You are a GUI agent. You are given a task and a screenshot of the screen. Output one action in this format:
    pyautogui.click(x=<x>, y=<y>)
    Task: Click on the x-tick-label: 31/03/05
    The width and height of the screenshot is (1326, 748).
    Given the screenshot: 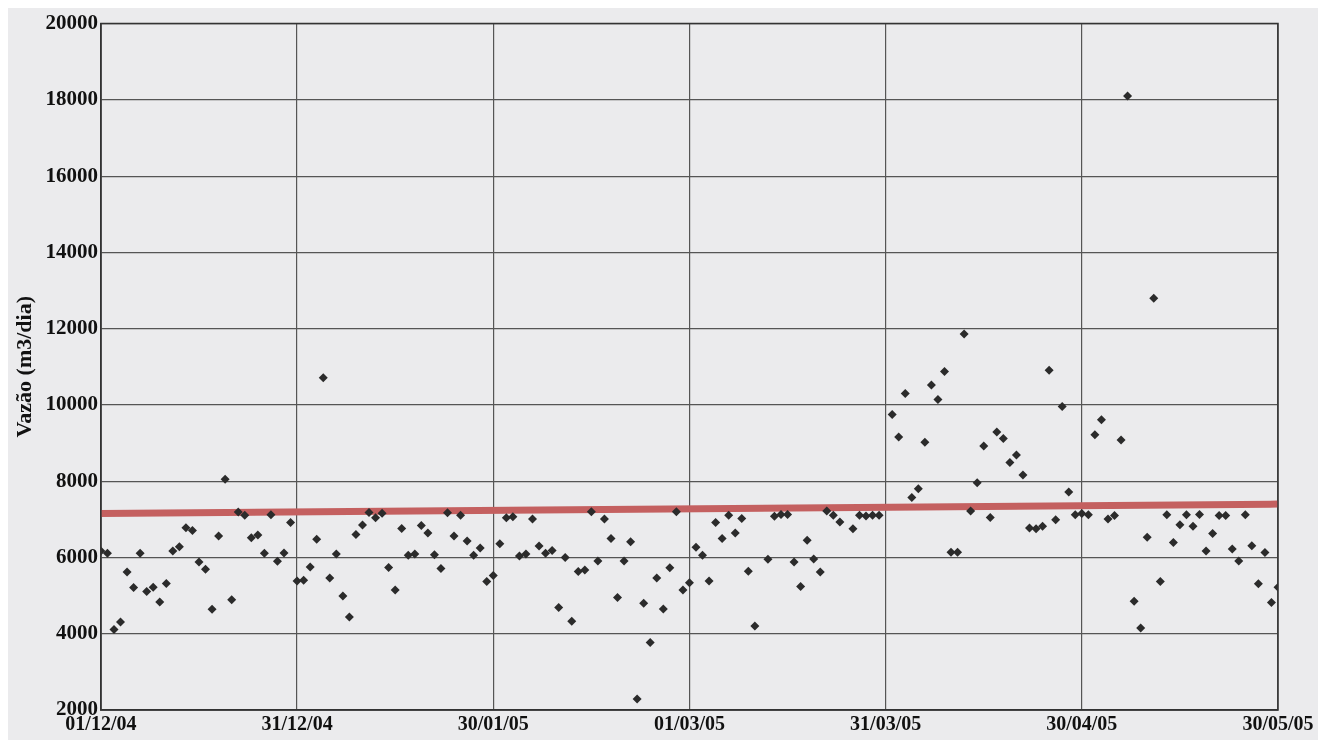 What is the action you would take?
    pyautogui.click(x=886, y=723)
    